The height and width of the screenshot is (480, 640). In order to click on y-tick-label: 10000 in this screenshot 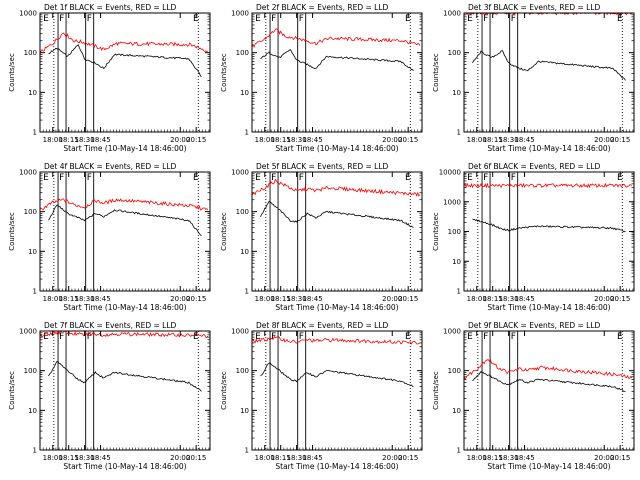, I will do `click(450, 173)`.